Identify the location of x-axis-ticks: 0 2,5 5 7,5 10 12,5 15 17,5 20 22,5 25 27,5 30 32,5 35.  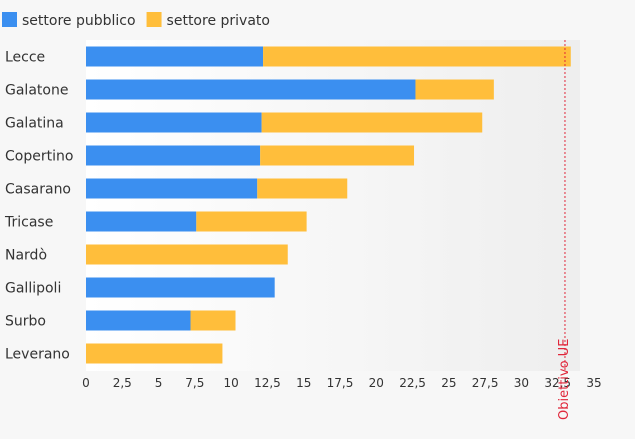
(341, 383).